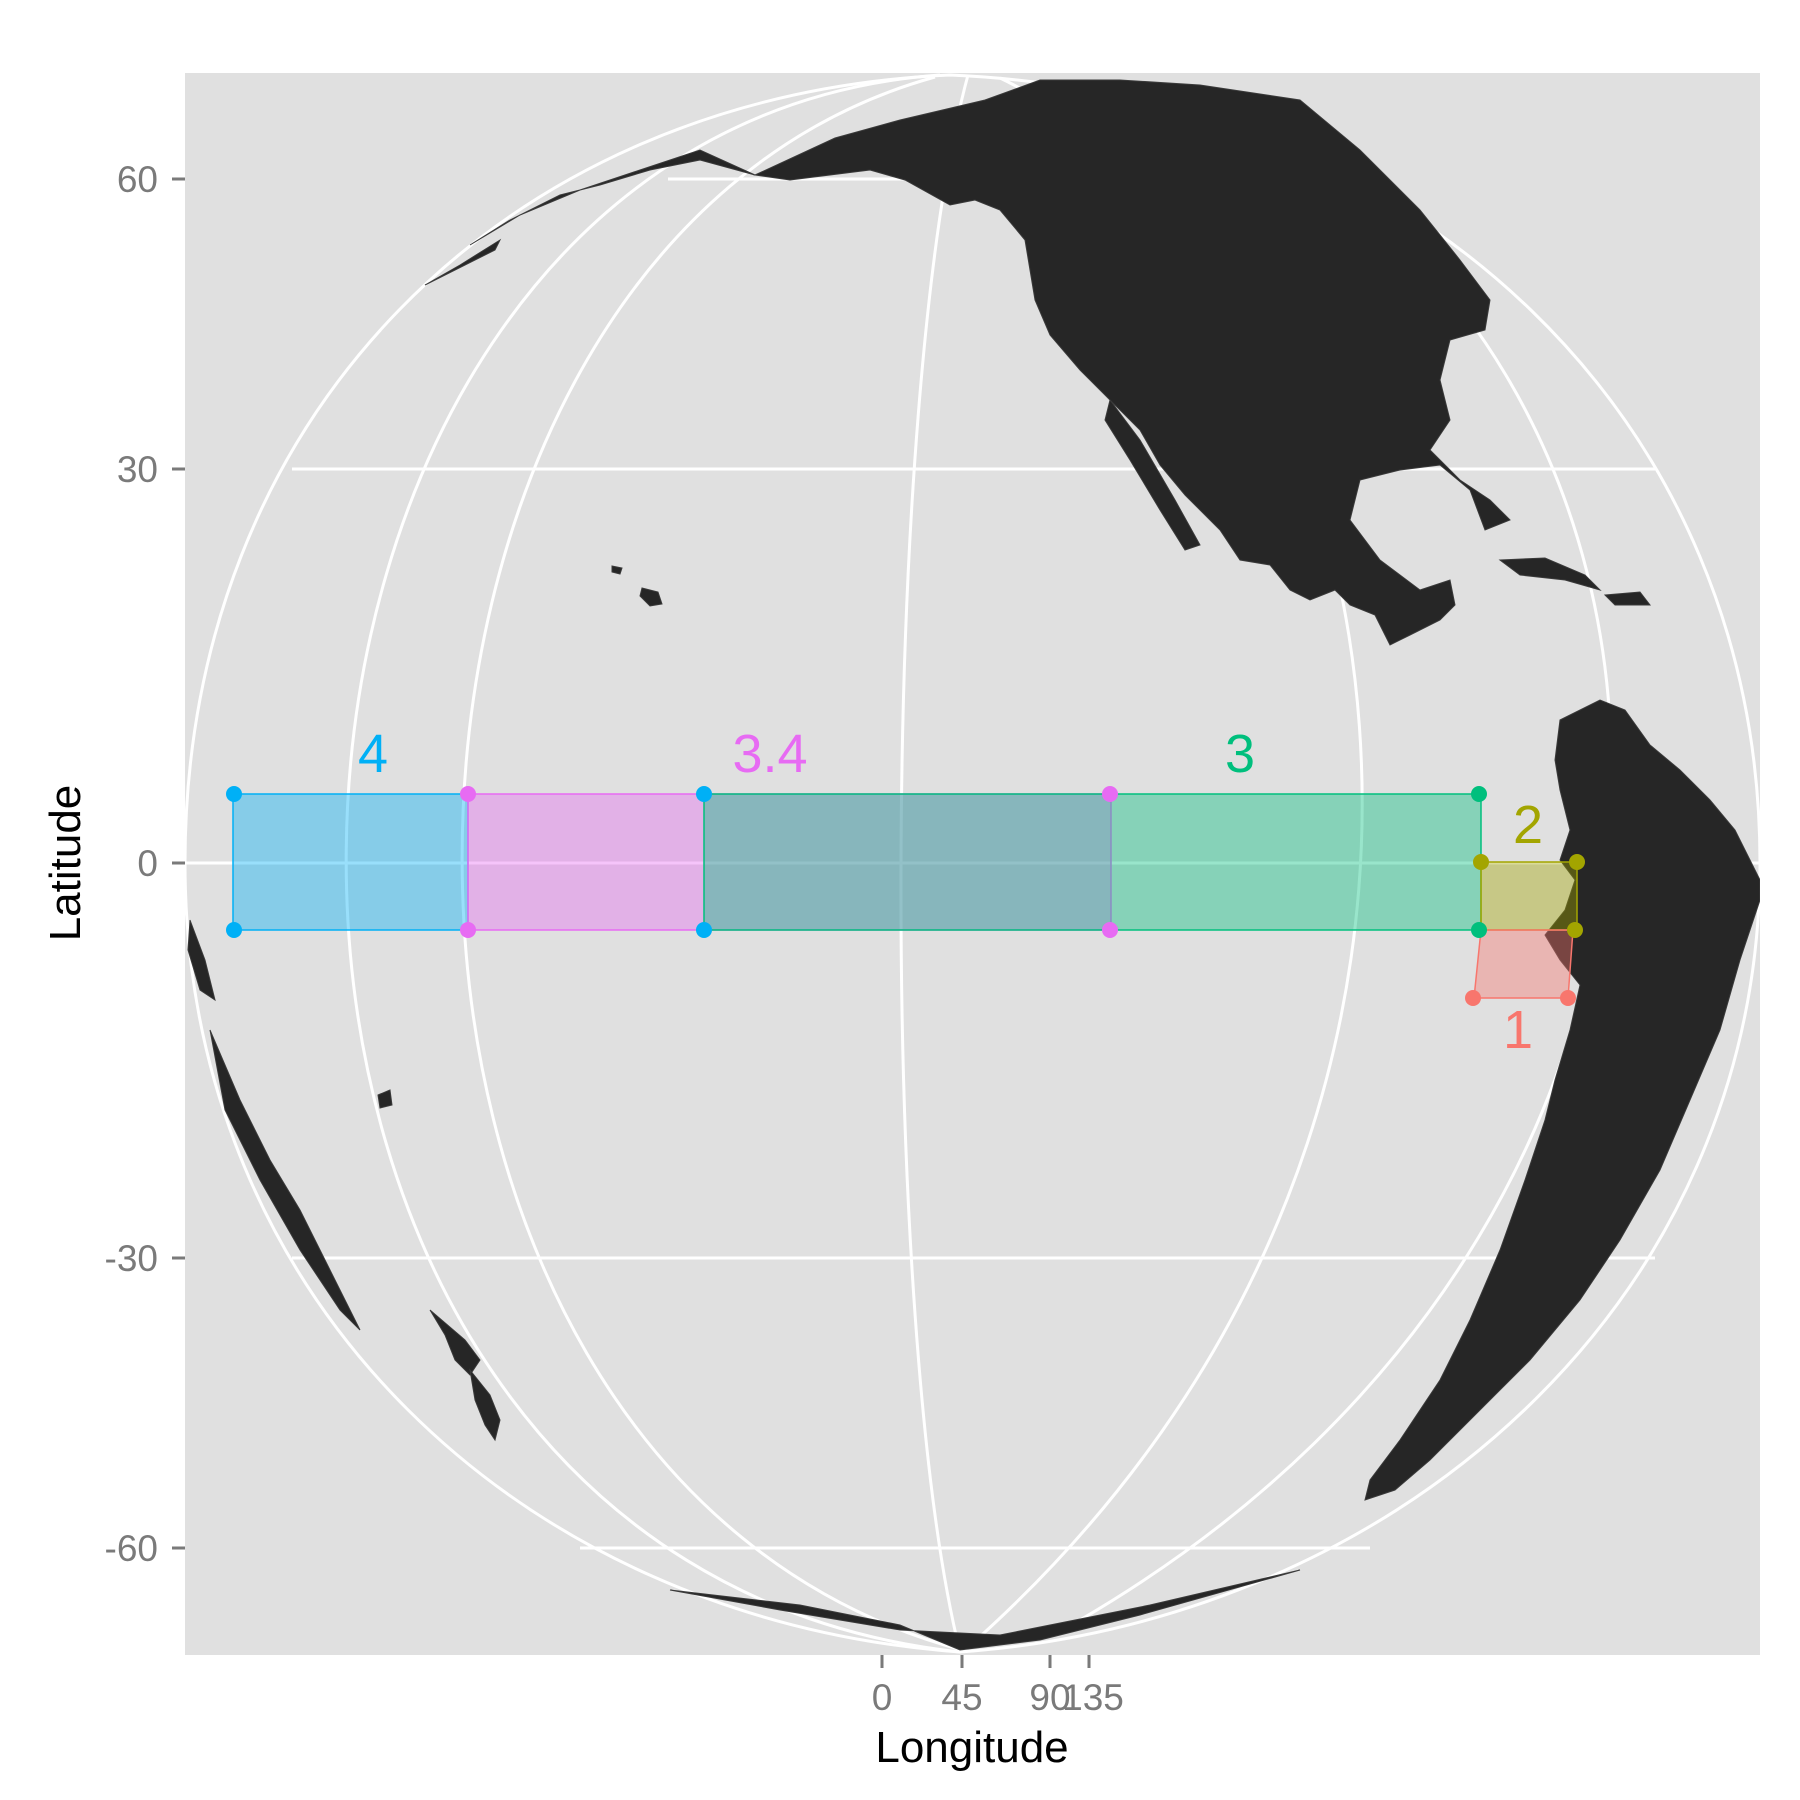 The image size is (1800, 1800). I want to click on region-2-points, so click(1529, 896).